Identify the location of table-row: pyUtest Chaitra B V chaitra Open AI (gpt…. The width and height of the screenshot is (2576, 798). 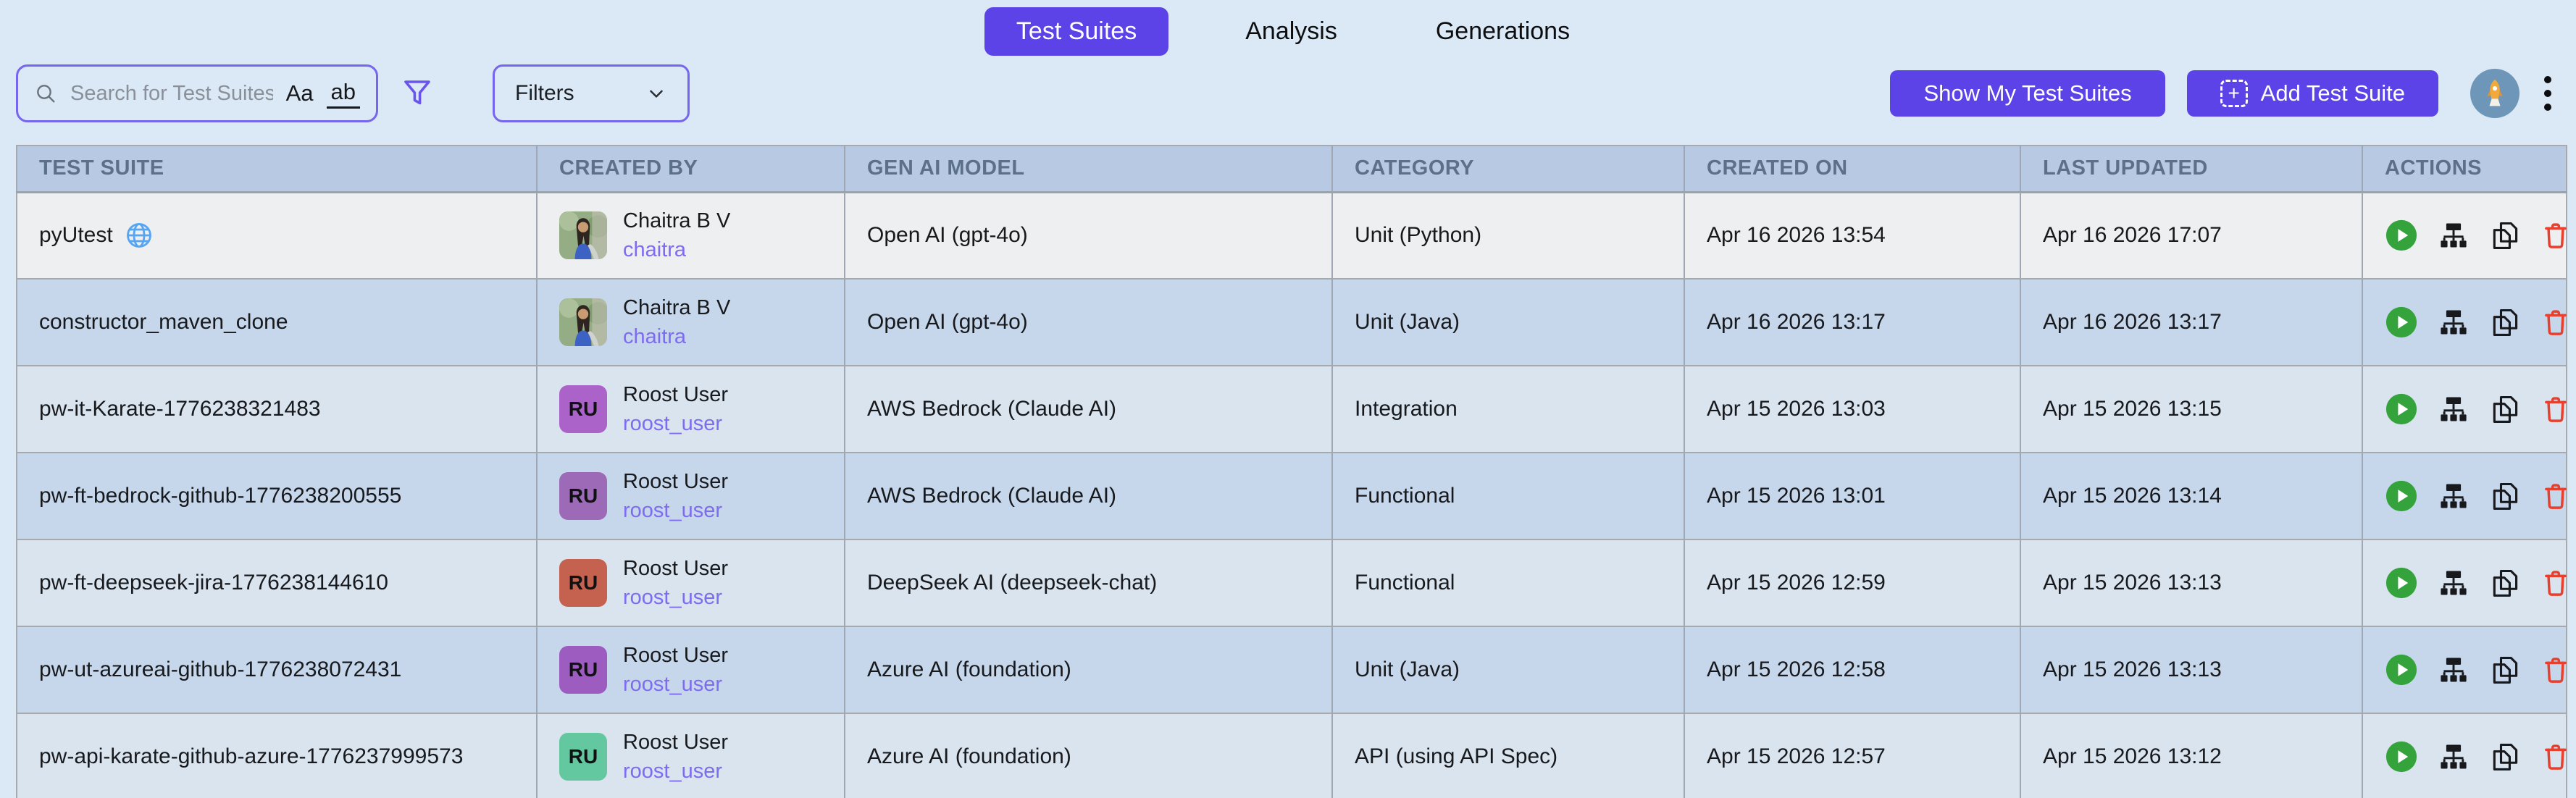
(1292, 235).